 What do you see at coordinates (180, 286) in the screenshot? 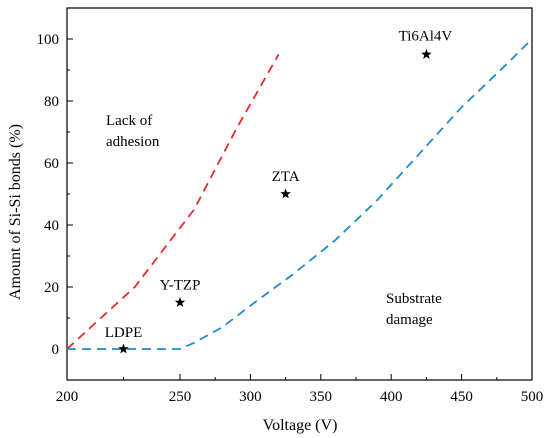
I see `data-point-label: Y-TZP` at bounding box center [180, 286].